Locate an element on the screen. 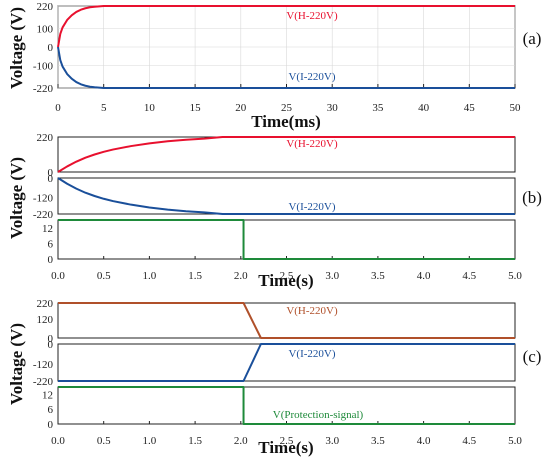 This screenshot has width=550, height=473. x-tick-label: 45 is located at coordinates (470, 108).